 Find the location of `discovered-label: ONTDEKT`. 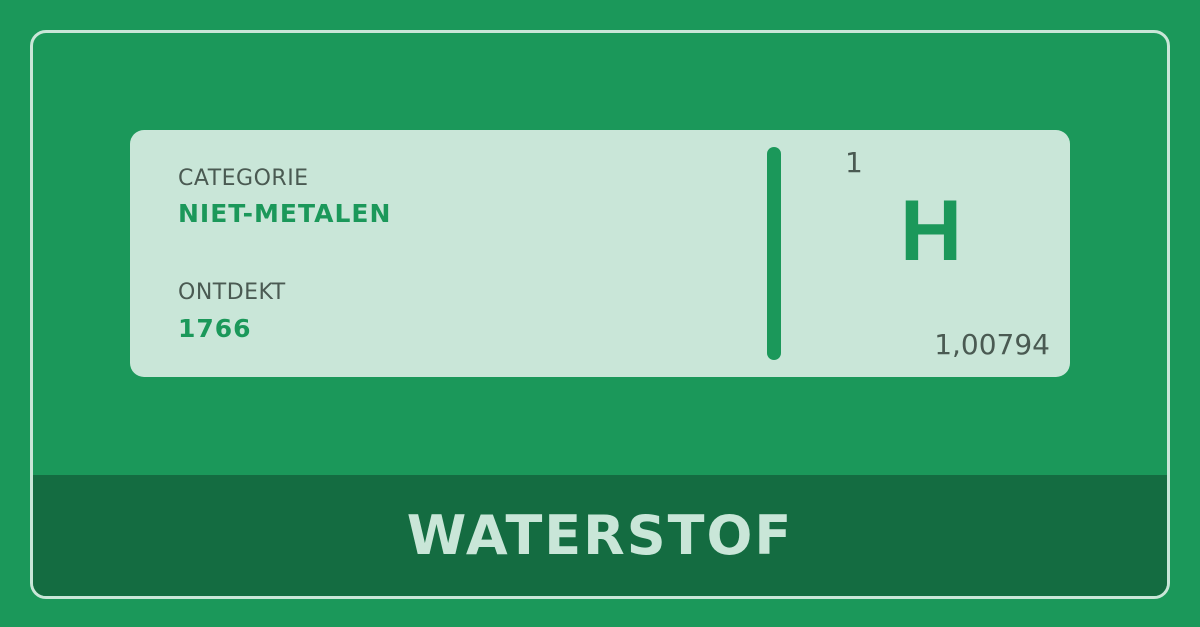

discovered-label: ONTDEKT is located at coordinates (232, 292).